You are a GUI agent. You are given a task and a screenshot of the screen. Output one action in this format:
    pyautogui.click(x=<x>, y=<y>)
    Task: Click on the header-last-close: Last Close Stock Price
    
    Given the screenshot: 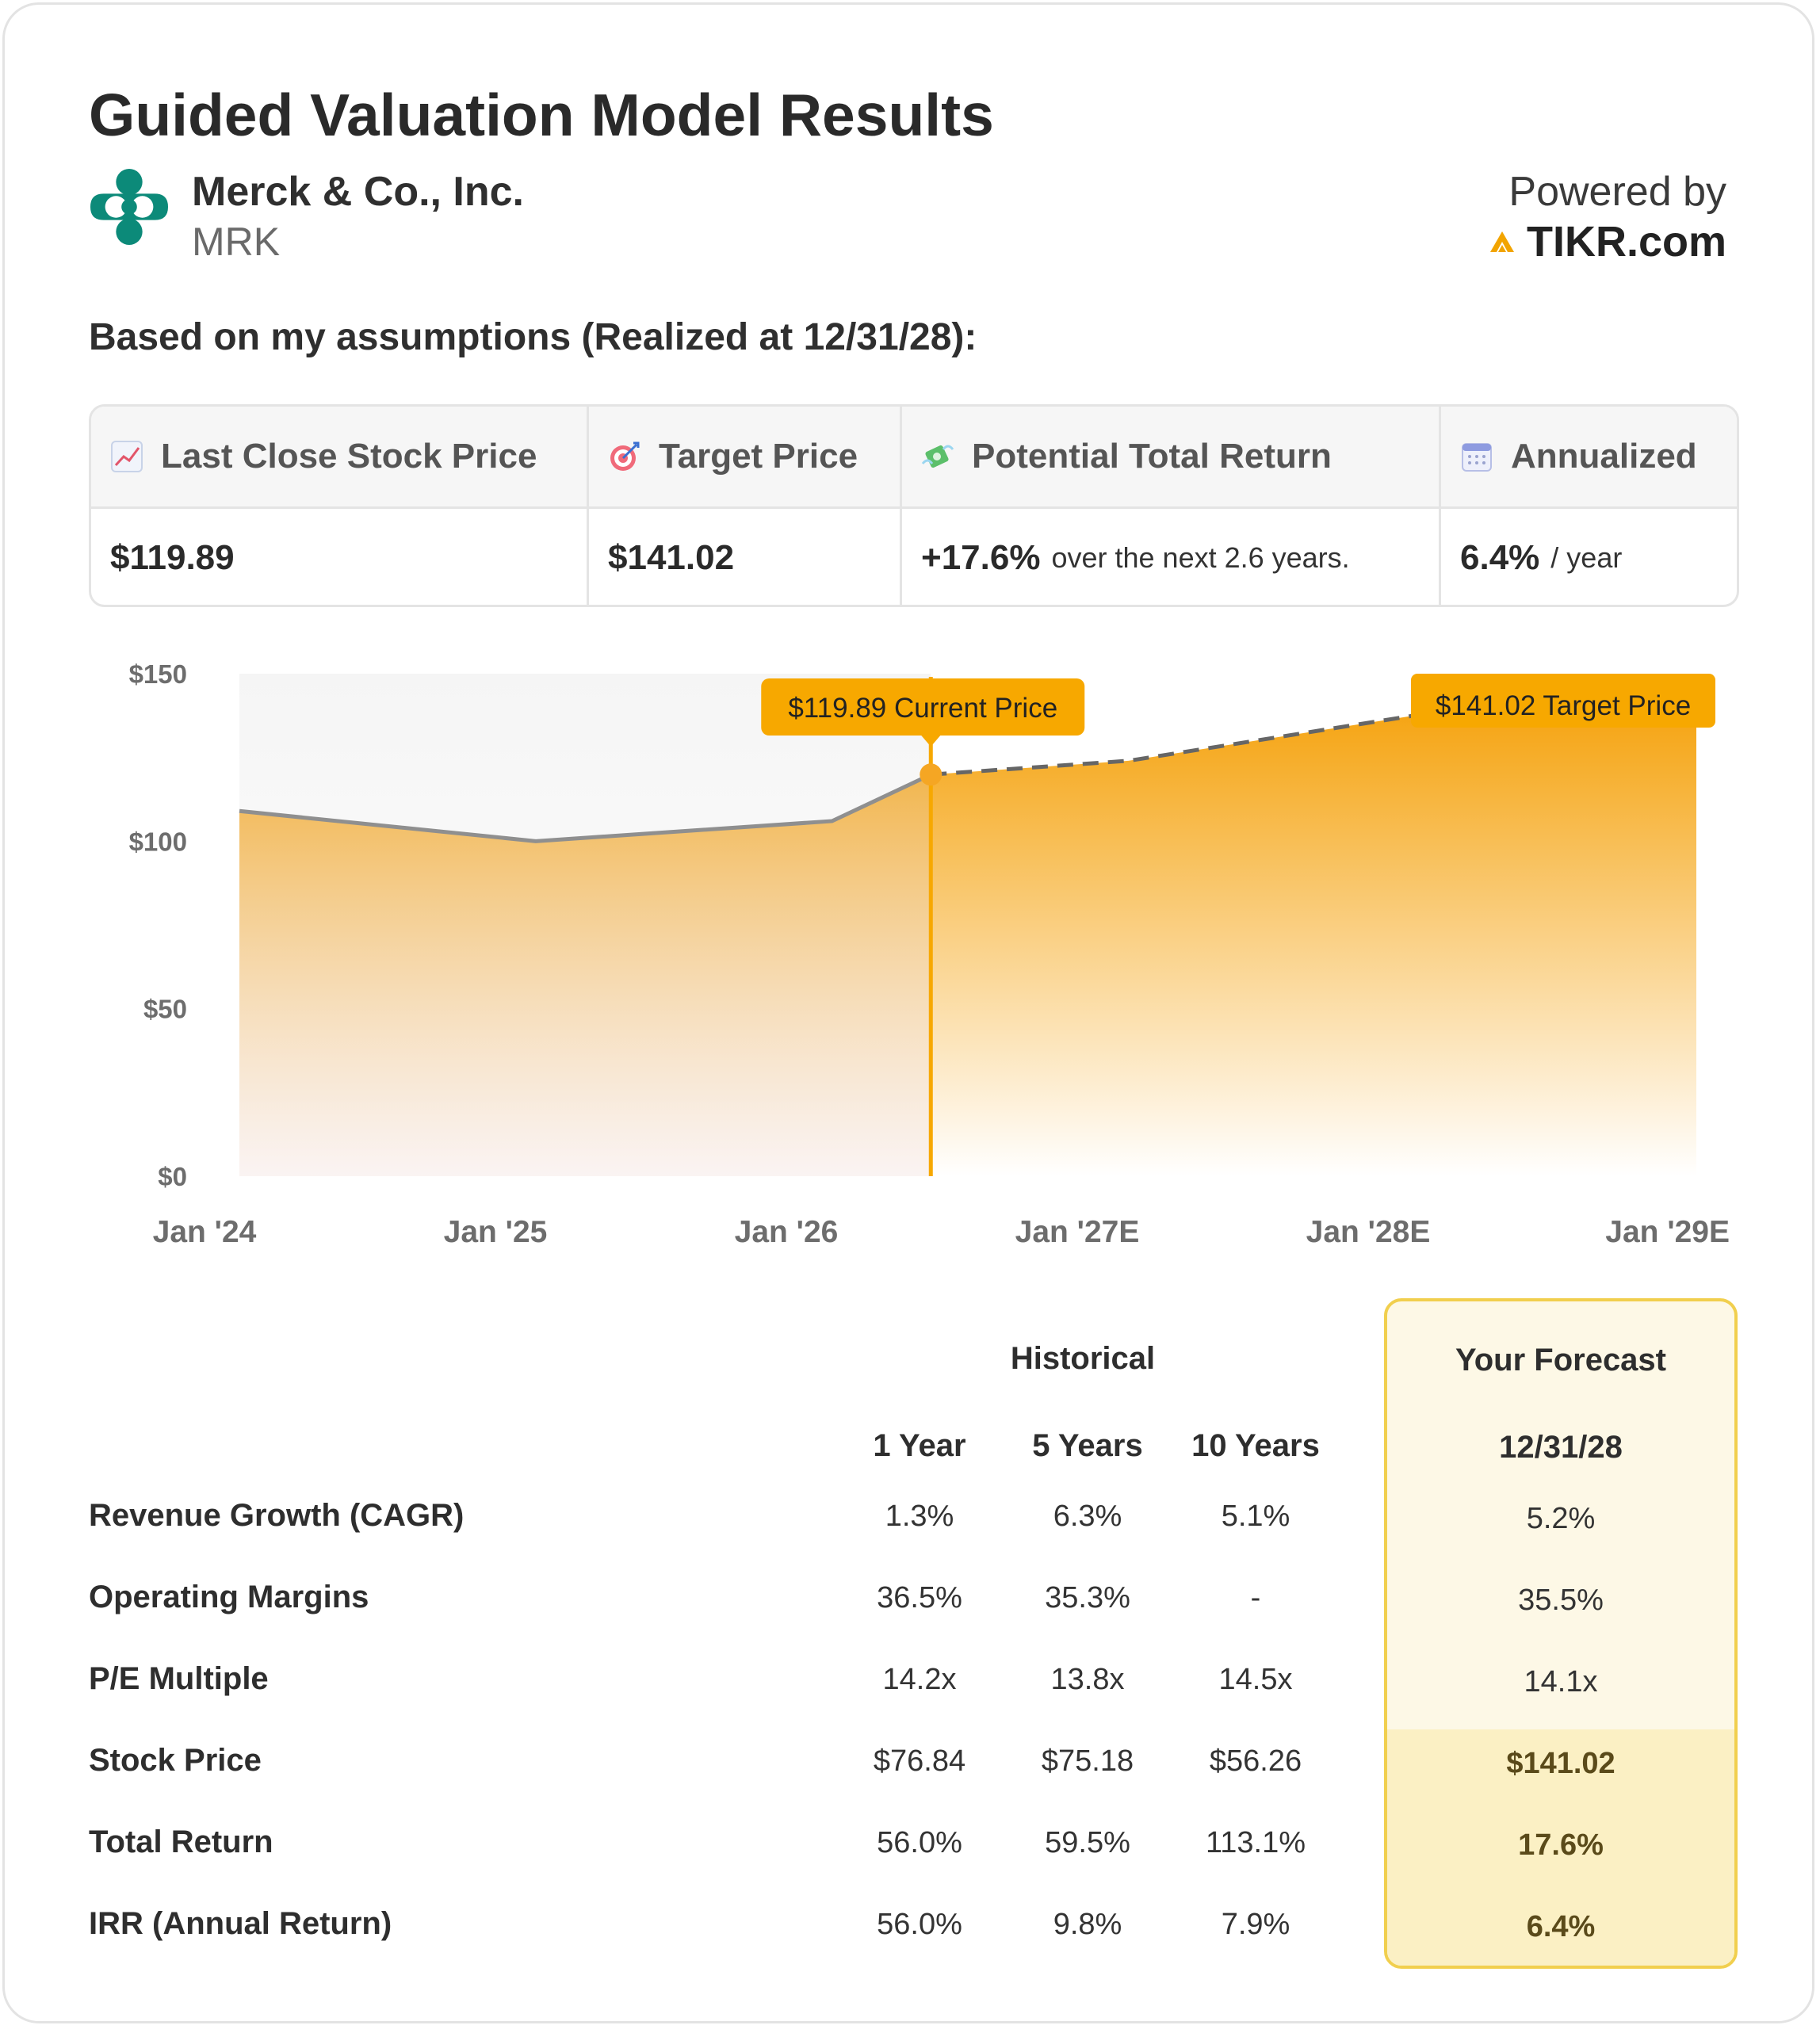 What is the action you would take?
    pyautogui.click(x=339, y=456)
    